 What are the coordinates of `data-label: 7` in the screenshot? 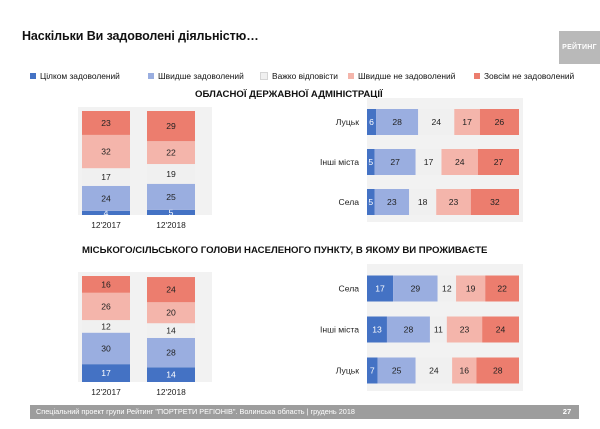 It's located at (372, 371).